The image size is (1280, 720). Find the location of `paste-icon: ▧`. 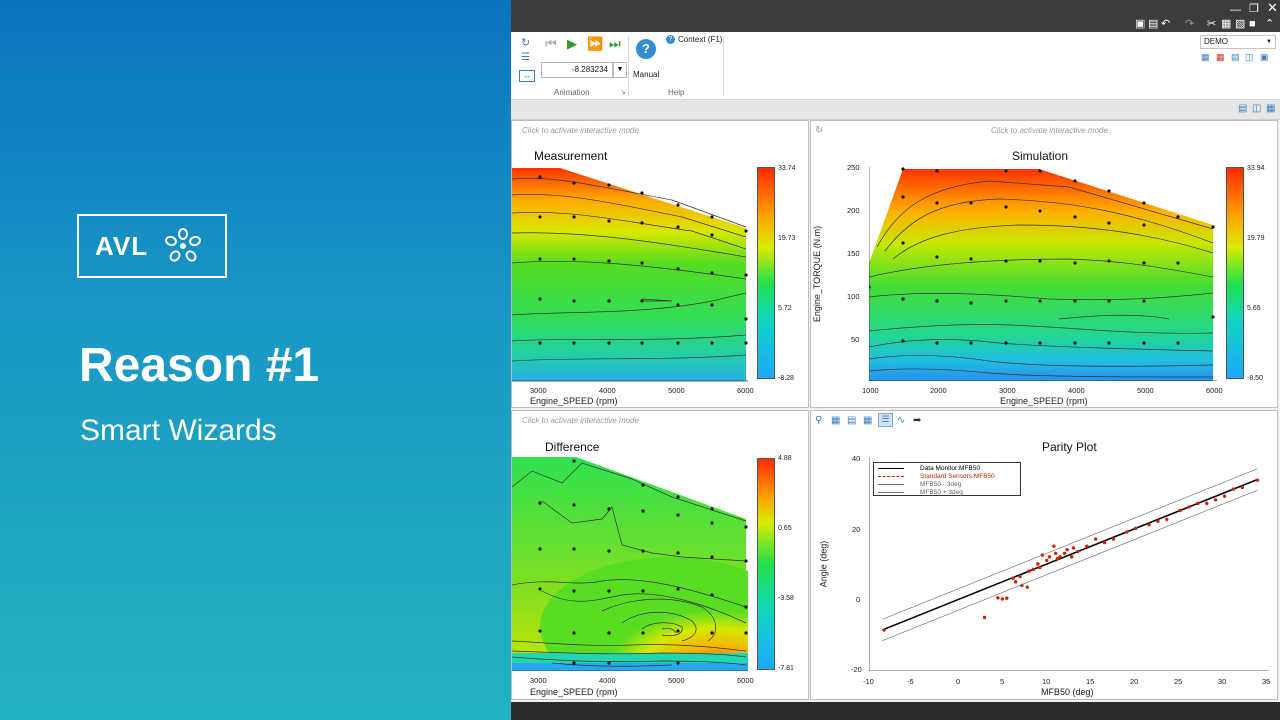

paste-icon: ▧ is located at coordinates (1240, 24).